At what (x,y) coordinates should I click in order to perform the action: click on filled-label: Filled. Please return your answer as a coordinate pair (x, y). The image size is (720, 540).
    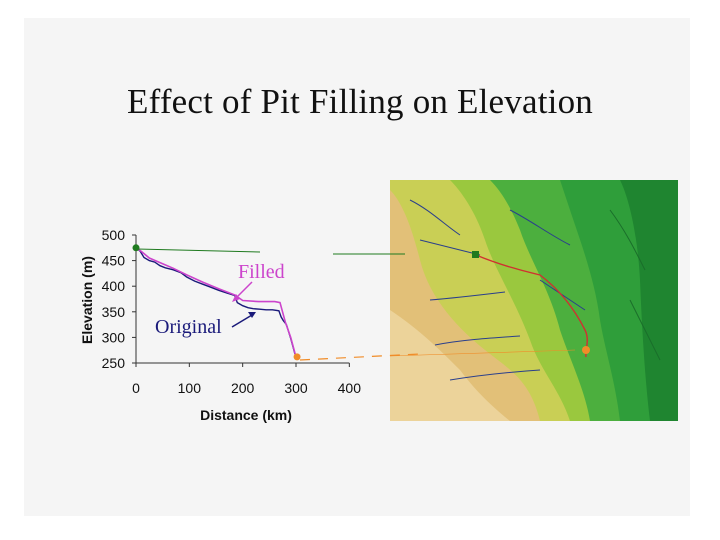
    Looking at the image, I should click on (261, 272).